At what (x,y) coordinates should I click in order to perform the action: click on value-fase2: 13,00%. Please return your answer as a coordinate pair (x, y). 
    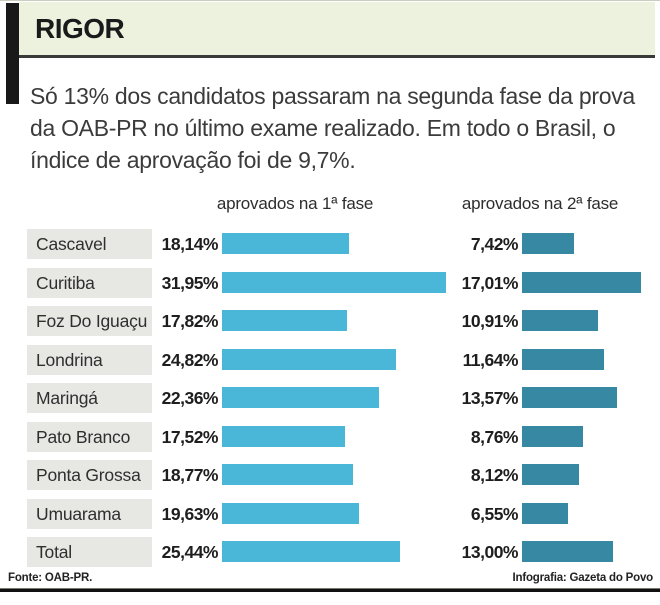
    Looking at the image, I should click on (490, 552).